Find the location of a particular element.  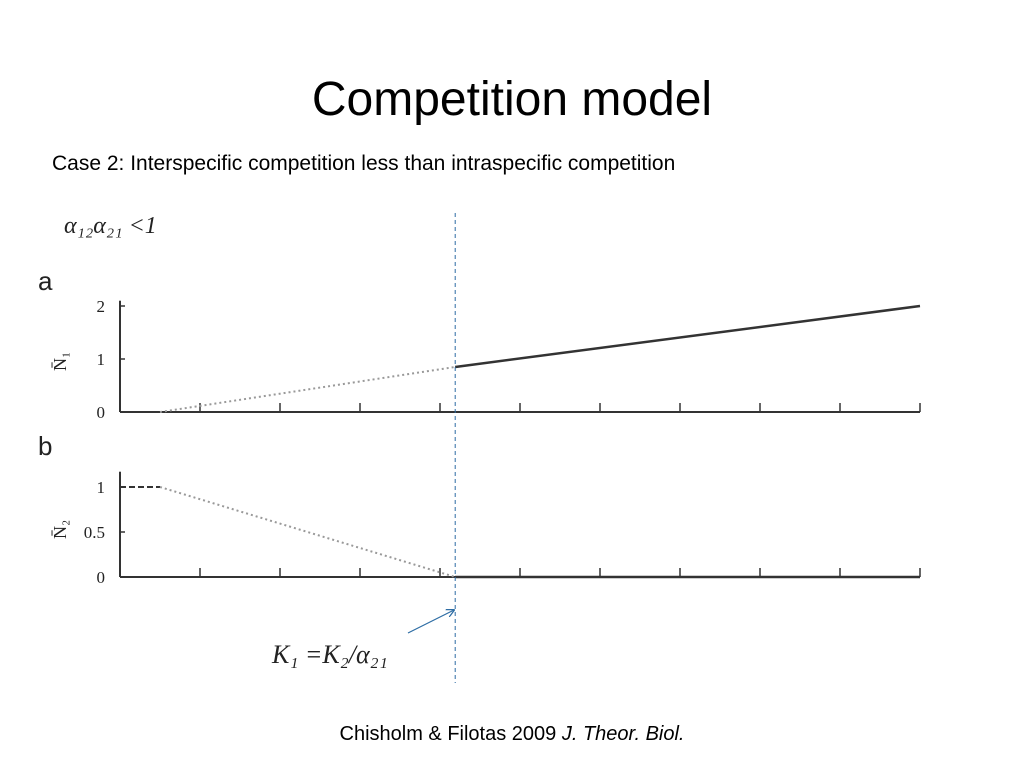

citation-journal: J. Theor. Biol. is located at coordinates (623, 734).